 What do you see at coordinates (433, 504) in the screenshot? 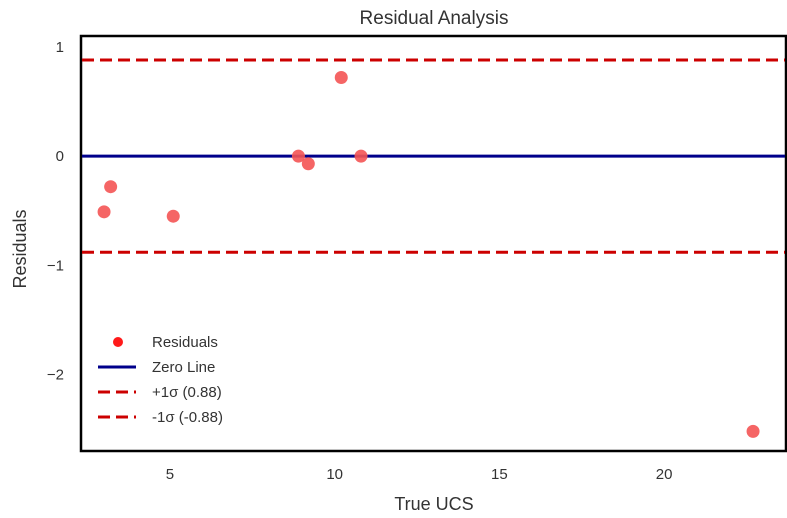
I see `x-axis-title: True UCS` at bounding box center [433, 504].